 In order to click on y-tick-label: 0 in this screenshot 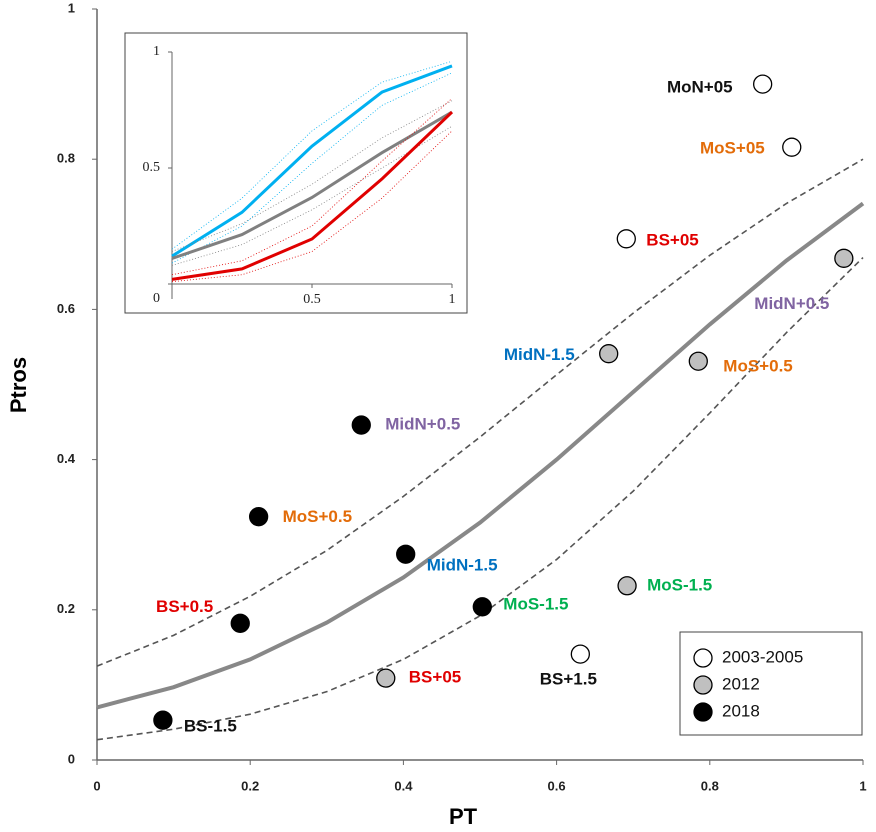, I will do `click(71, 758)`.